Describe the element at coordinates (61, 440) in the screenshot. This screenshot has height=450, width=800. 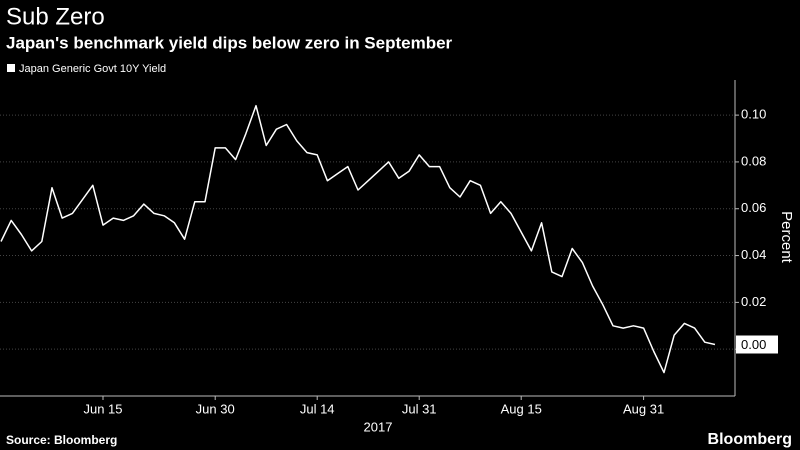
I see `source: Source: Bloomberg` at that location.